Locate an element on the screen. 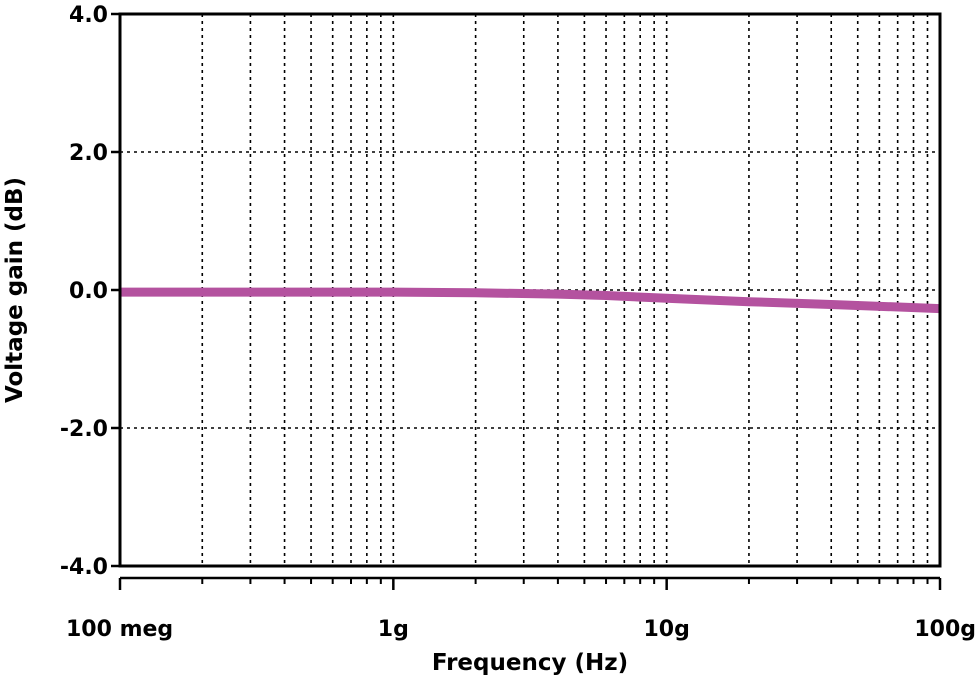 The image size is (980, 682). series-line is located at coordinates (530, 300).